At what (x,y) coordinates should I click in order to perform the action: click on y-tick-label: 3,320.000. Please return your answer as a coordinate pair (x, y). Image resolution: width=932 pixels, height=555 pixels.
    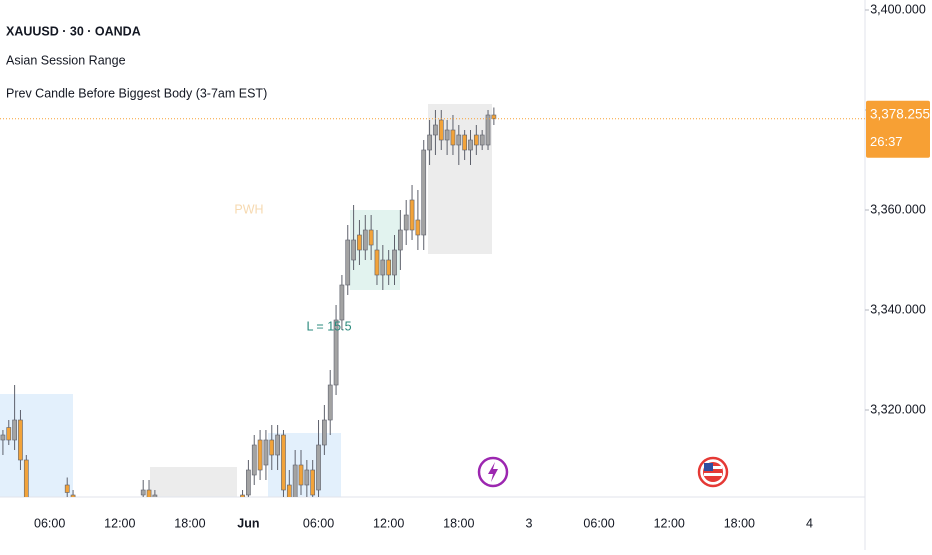
    Looking at the image, I should click on (898, 409).